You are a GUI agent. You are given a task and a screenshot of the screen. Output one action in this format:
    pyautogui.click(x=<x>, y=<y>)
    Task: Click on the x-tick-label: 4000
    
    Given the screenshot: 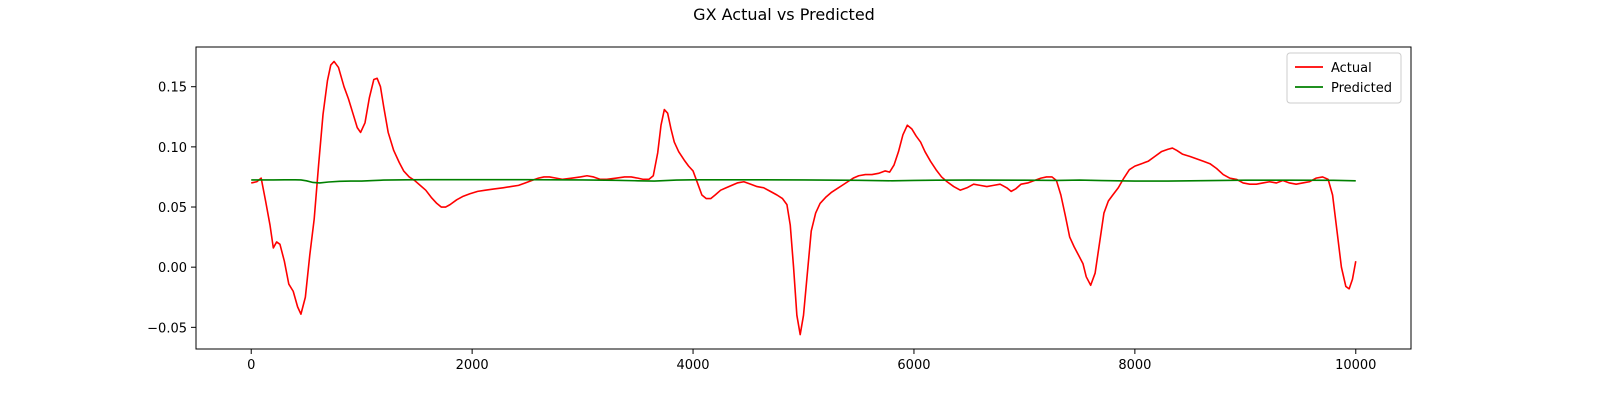 What is the action you would take?
    pyautogui.click(x=692, y=365)
    